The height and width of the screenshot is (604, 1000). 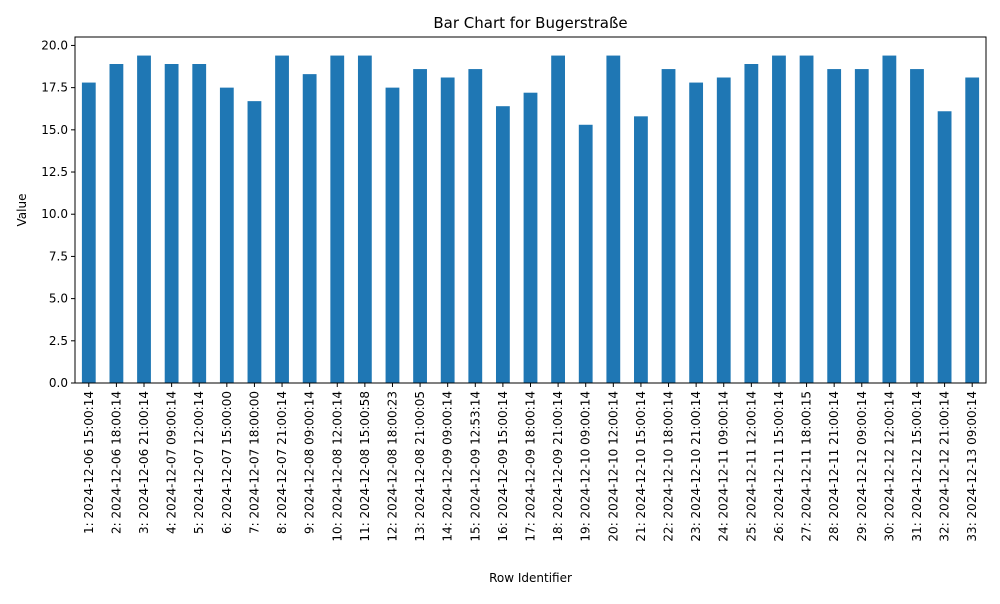 What do you see at coordinates (58, 383) in the screenshot?
I see `y-tick-label: 0.0` at bounding box center [58, 383].